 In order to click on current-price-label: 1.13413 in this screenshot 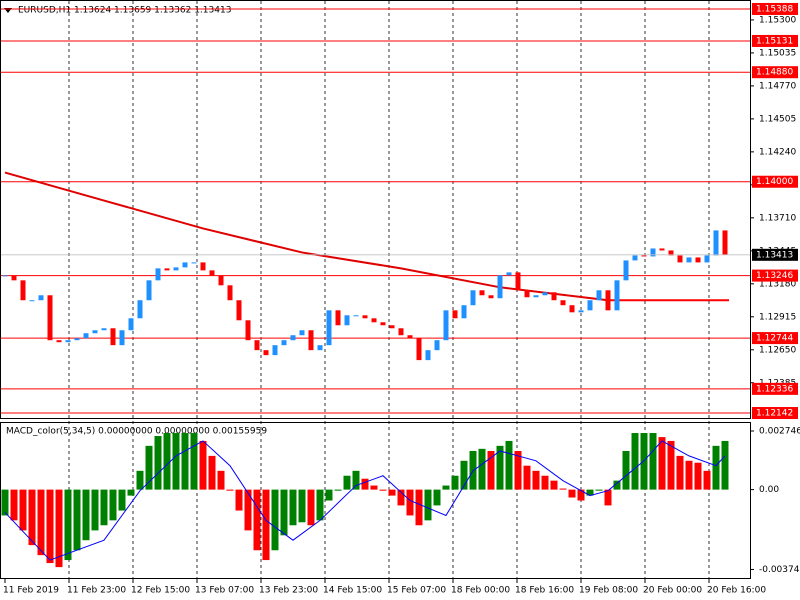, I will do `click(774, 255)`.